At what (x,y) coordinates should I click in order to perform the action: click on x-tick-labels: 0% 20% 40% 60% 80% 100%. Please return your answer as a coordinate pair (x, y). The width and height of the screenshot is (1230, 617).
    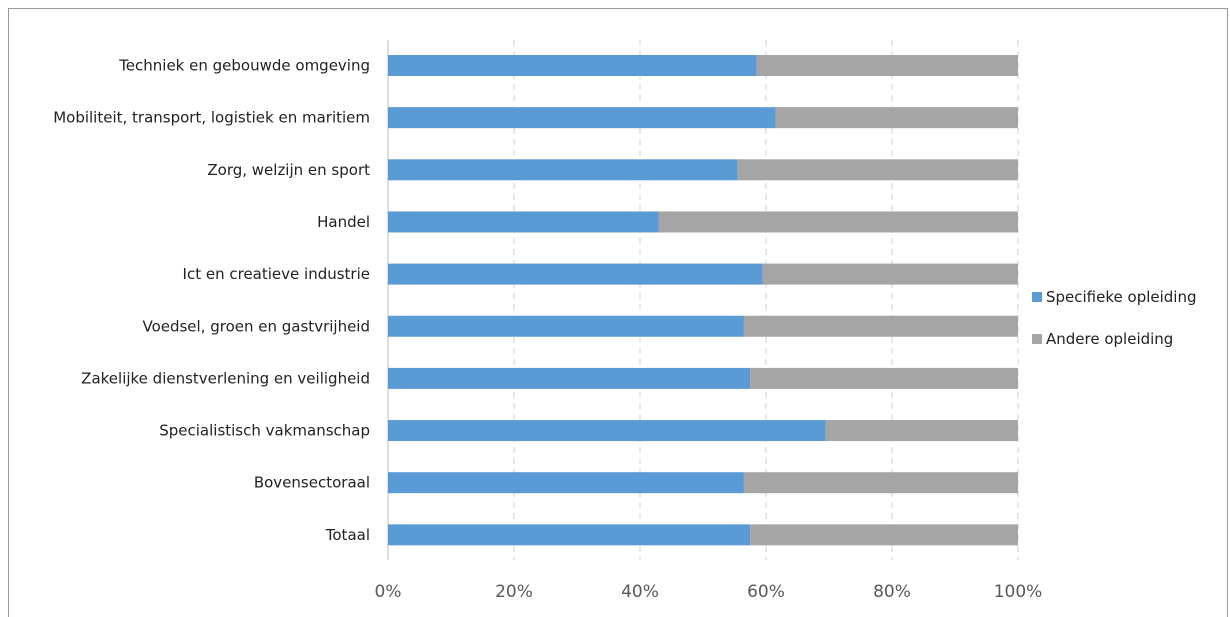
    Looking at the image, I should click on (709, 592).